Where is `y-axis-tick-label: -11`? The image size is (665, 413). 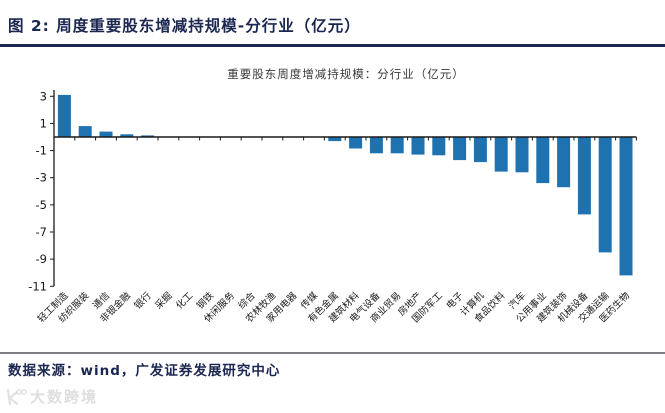
y-axis-tick-label: -11 is located at coordinates (37, 286).